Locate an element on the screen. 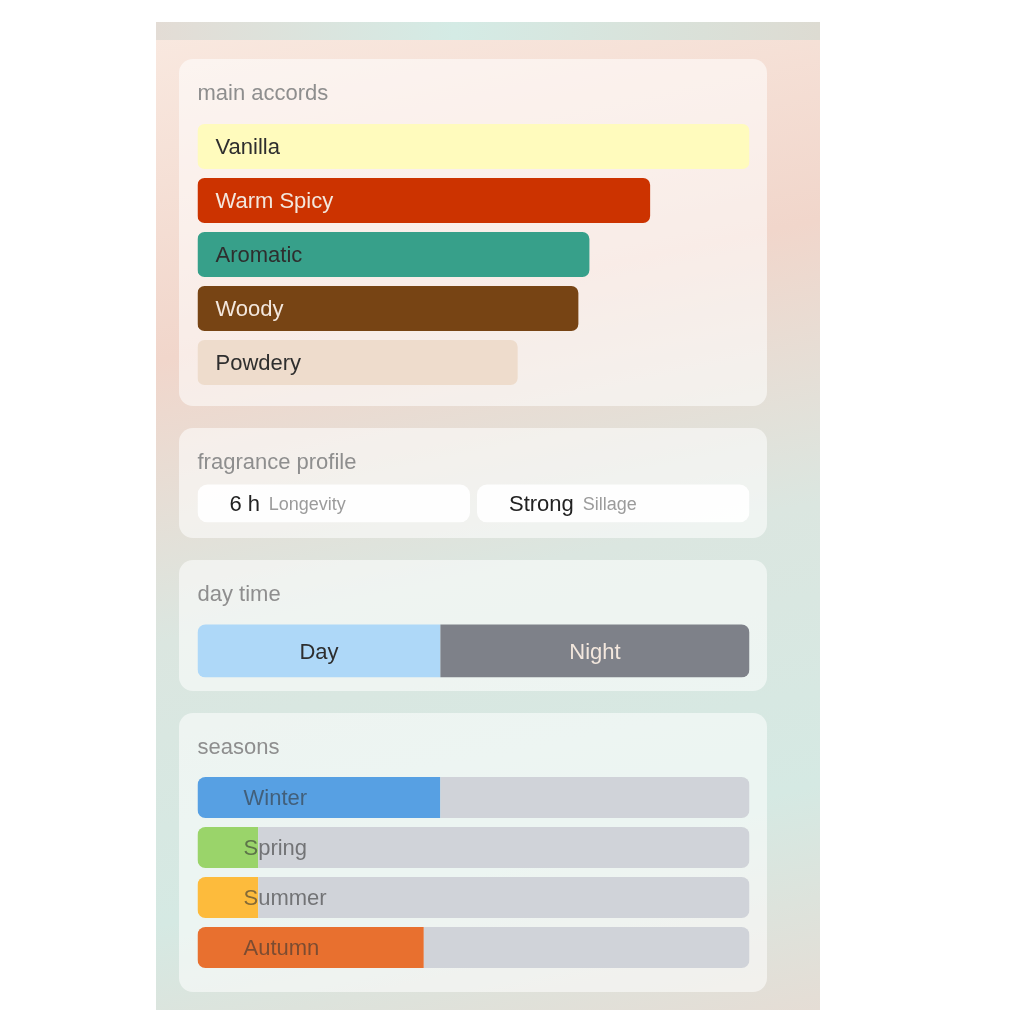  y-tick-label: Vanilla is located at coordinates (248, 146).